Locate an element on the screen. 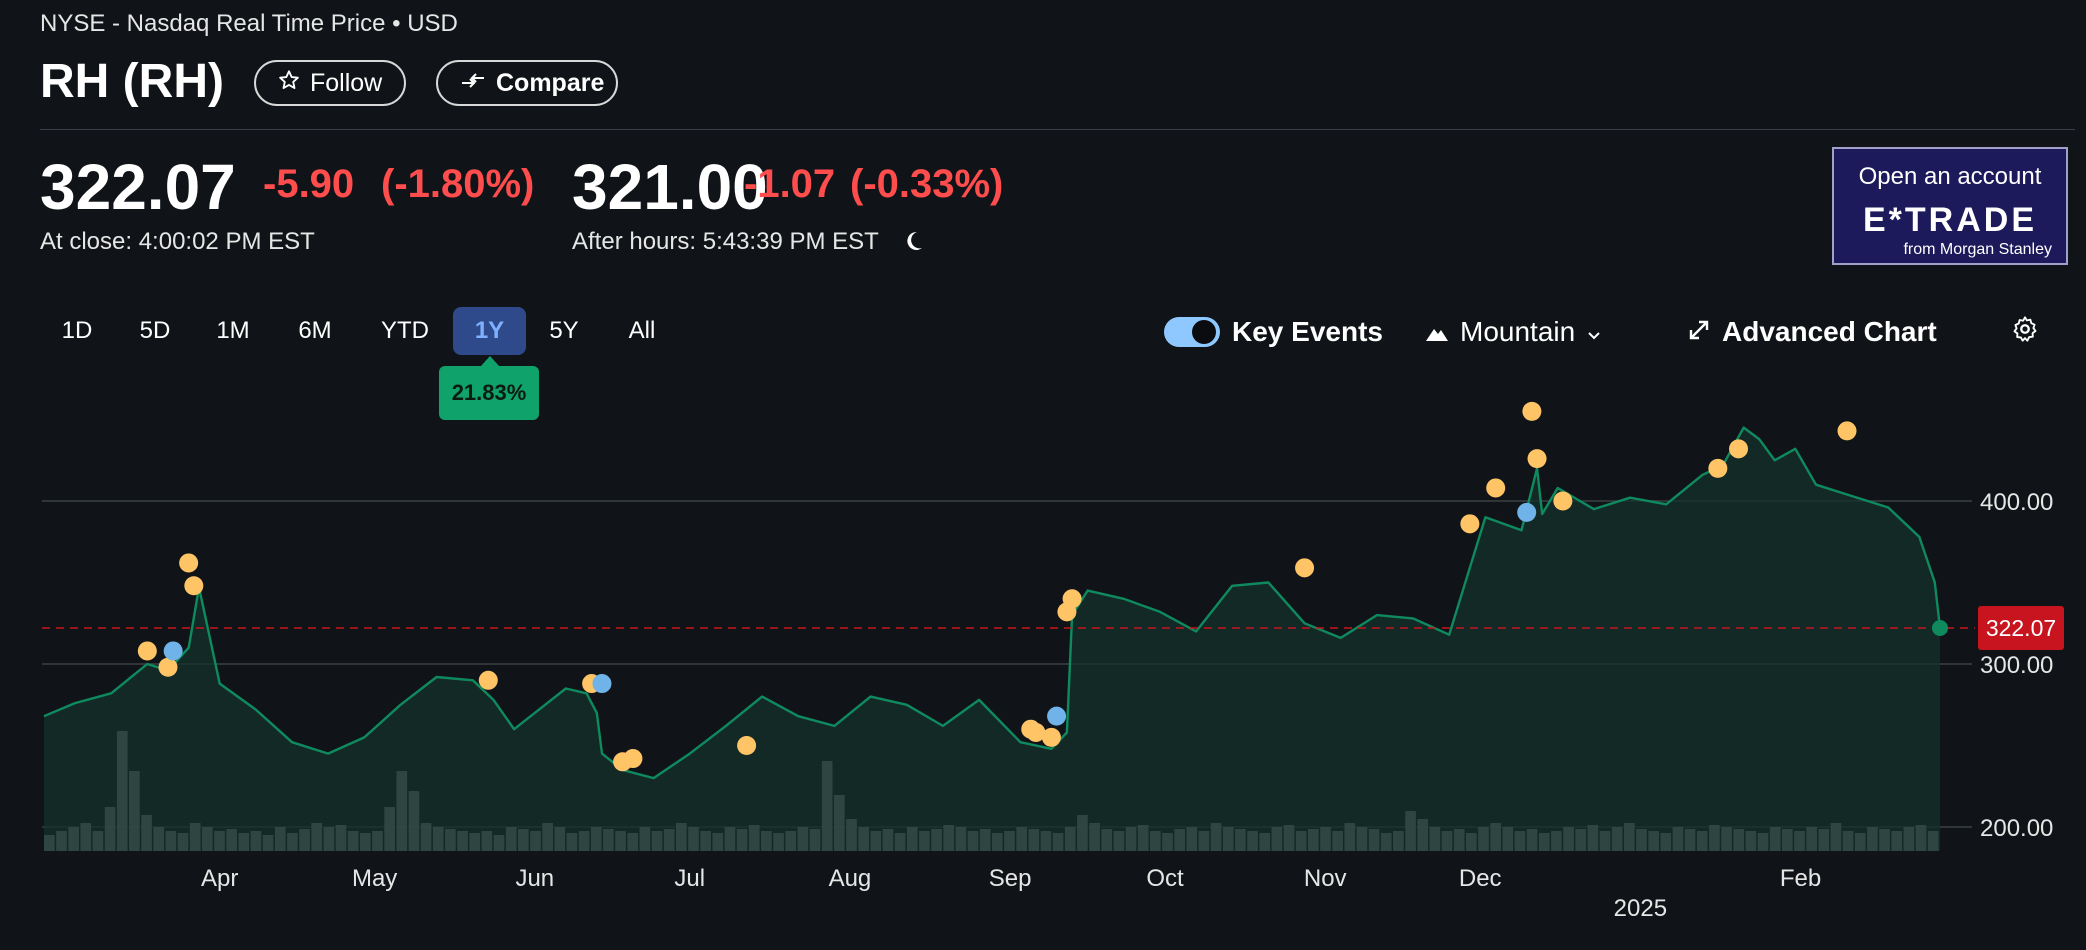 The image size is (2086, 950). moon-icon is located at coordinates (914, 243).